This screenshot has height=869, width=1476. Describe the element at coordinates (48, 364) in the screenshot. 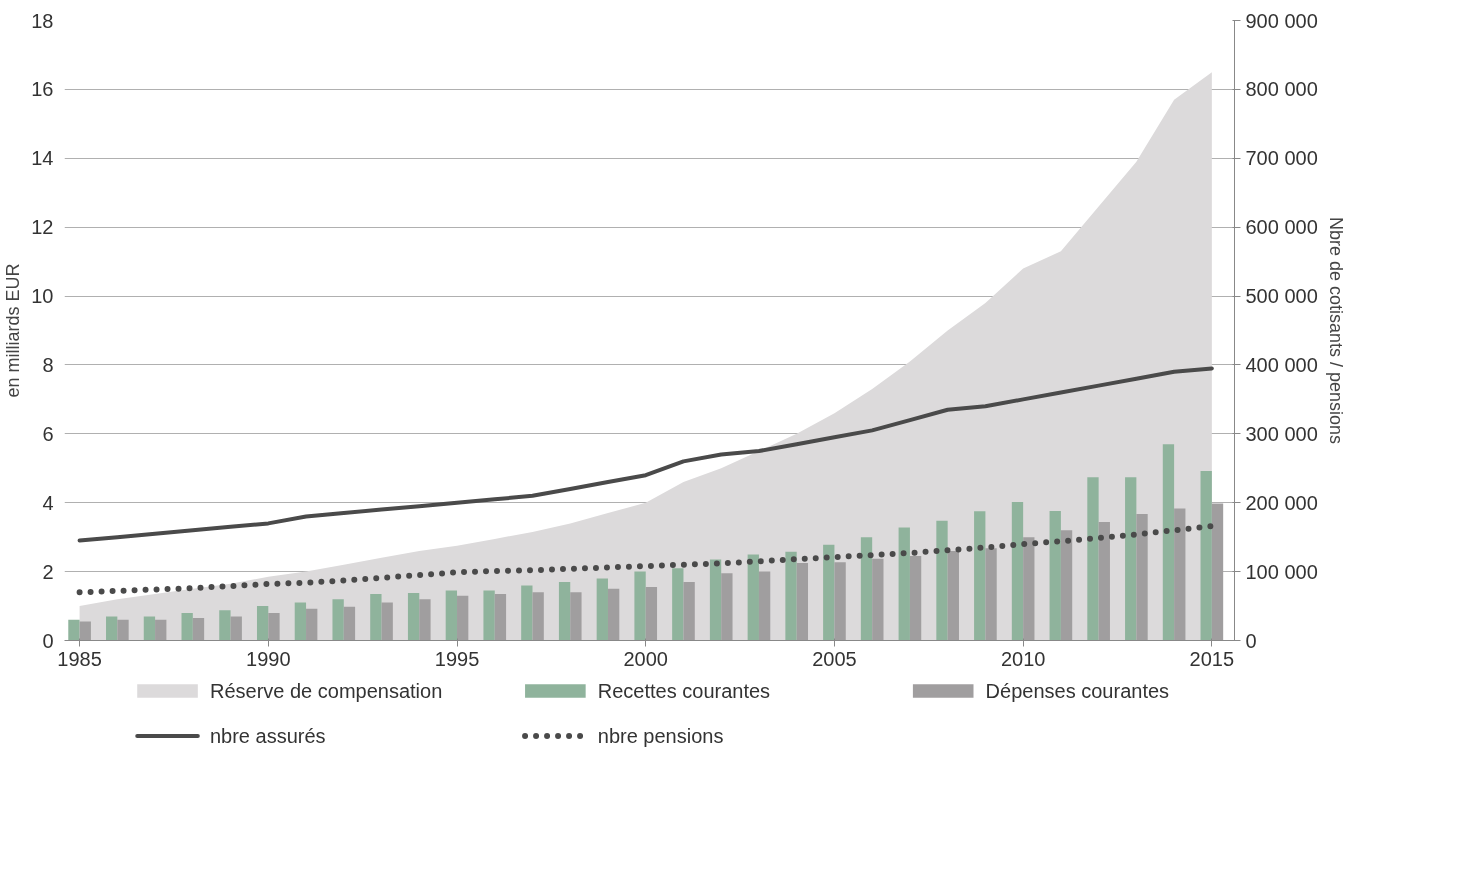

I see `y-tick-label: 8` at that location.